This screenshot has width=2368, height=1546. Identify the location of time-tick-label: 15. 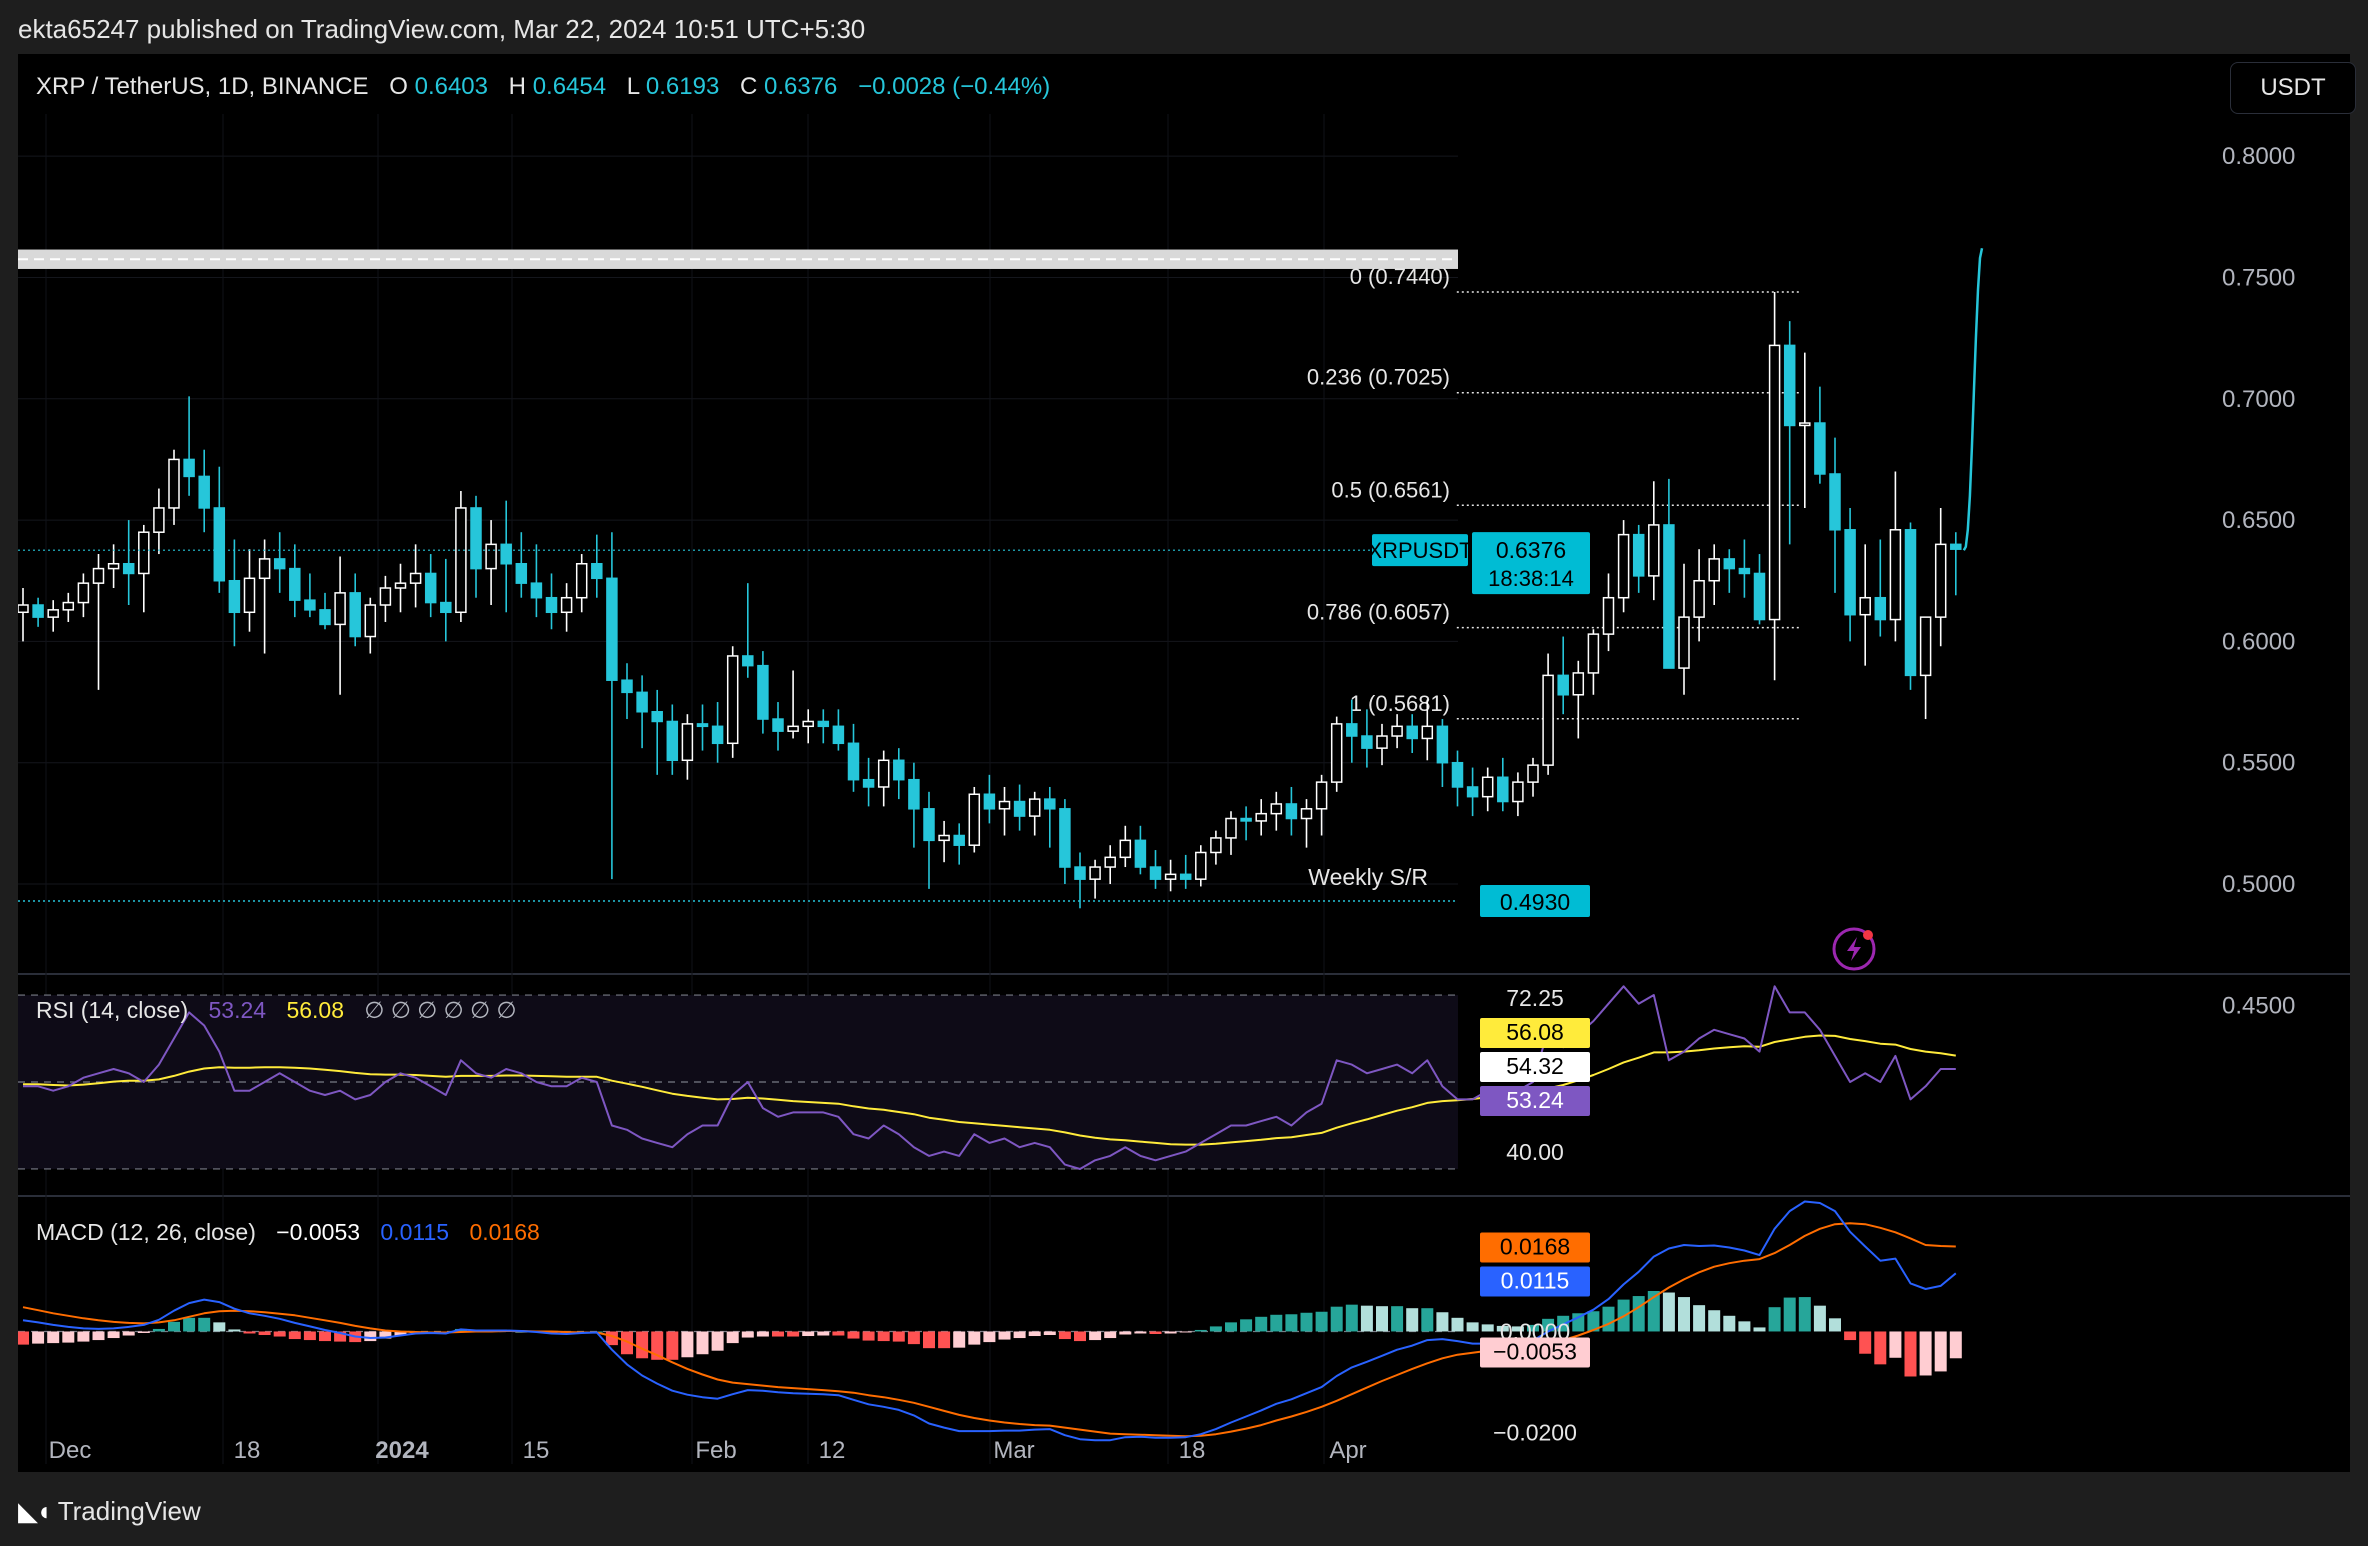
(536, 1450).